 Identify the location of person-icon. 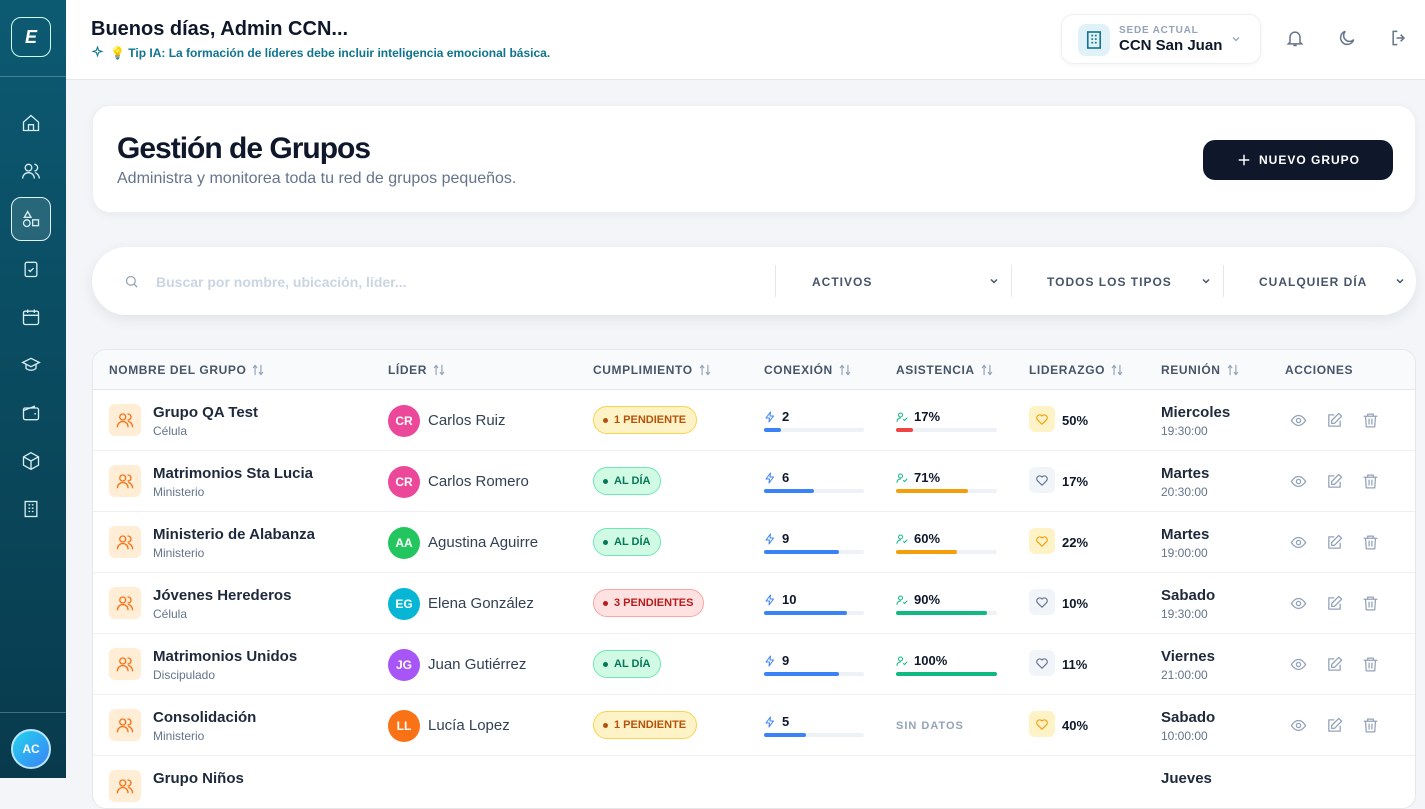
(902, 660).